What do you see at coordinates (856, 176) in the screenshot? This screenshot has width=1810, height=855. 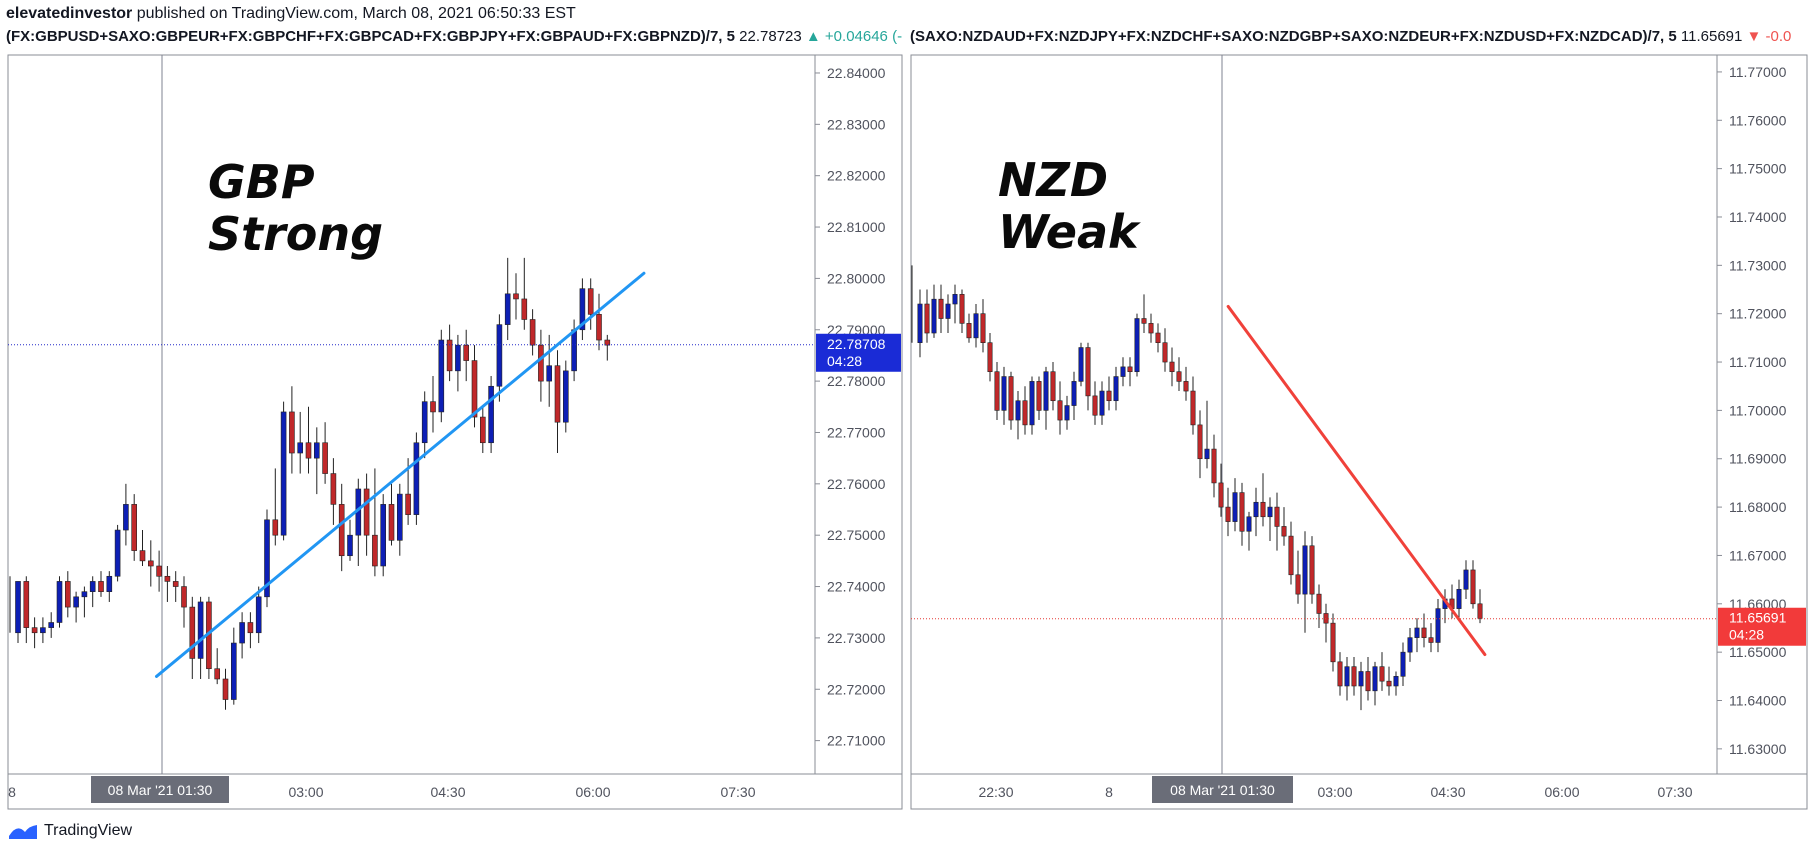 I see `y-tick-label: 22.82000` at bounding box center [856, 176].